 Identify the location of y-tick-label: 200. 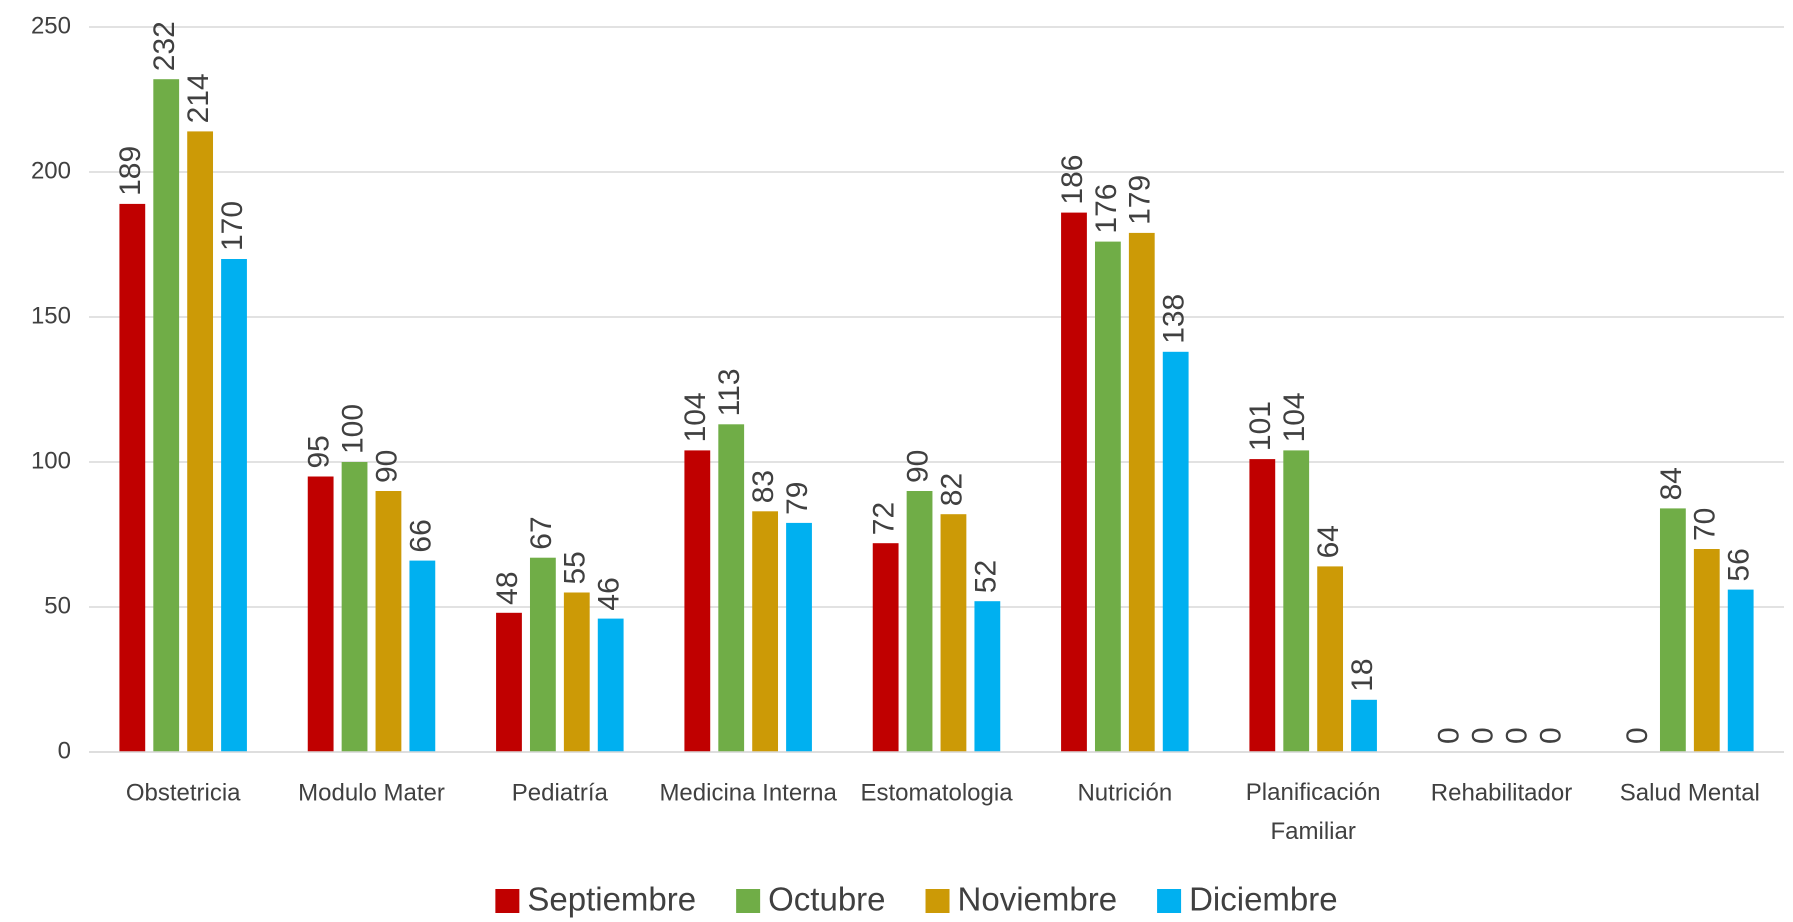
(51, 170).